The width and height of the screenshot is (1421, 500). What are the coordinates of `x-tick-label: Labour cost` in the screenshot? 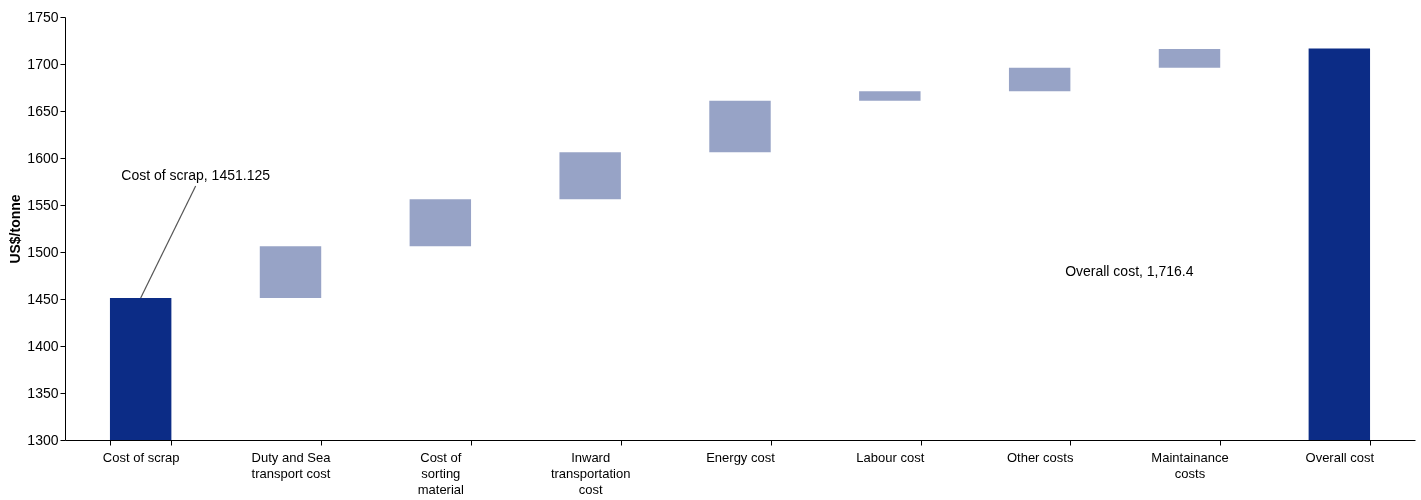 It's located at (890, 457).